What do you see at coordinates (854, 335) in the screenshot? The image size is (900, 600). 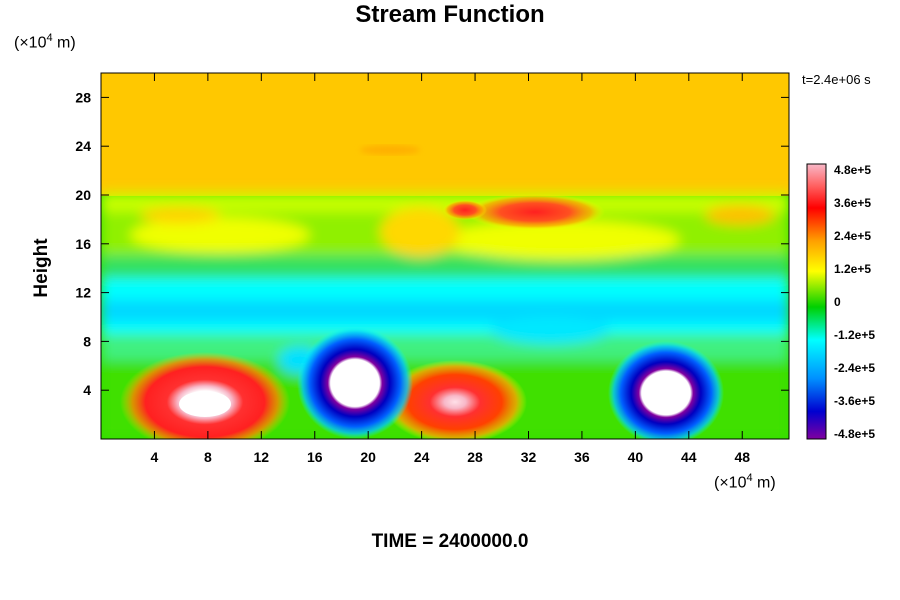 I see `colorbar-tick-label: -1.2e+5` at bounding box center [854, 335].